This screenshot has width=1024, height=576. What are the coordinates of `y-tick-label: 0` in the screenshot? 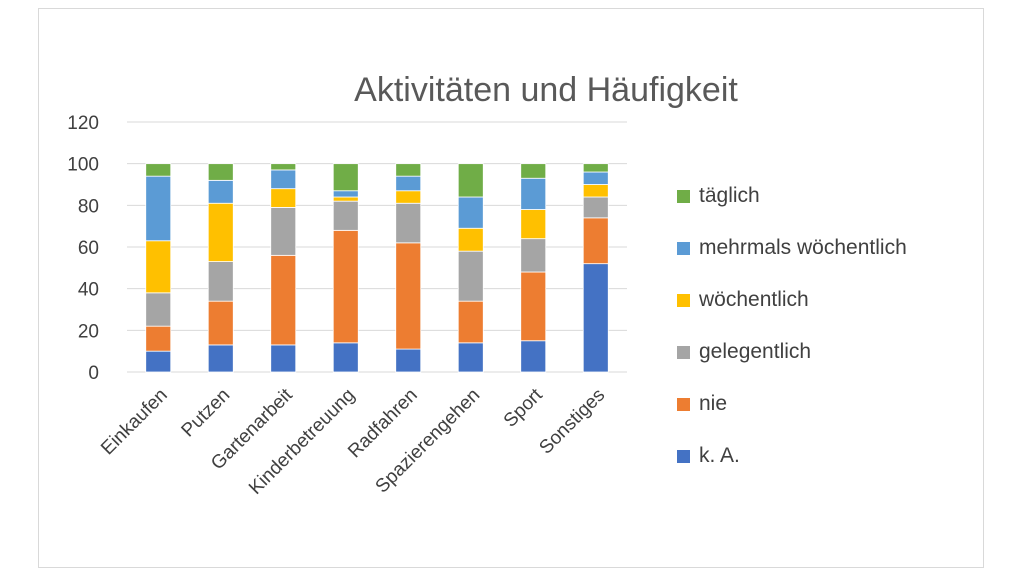 It's located at (93, 373).